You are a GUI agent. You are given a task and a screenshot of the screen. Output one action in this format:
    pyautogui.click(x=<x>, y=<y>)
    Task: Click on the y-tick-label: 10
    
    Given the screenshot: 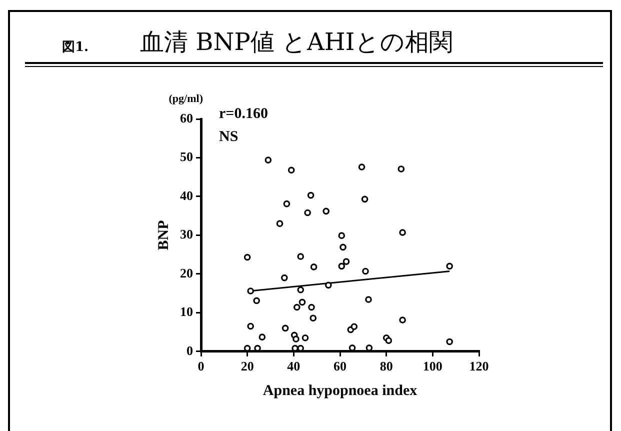 What is the action you would take?
    pyautogui.click(x=186, y=312)
    